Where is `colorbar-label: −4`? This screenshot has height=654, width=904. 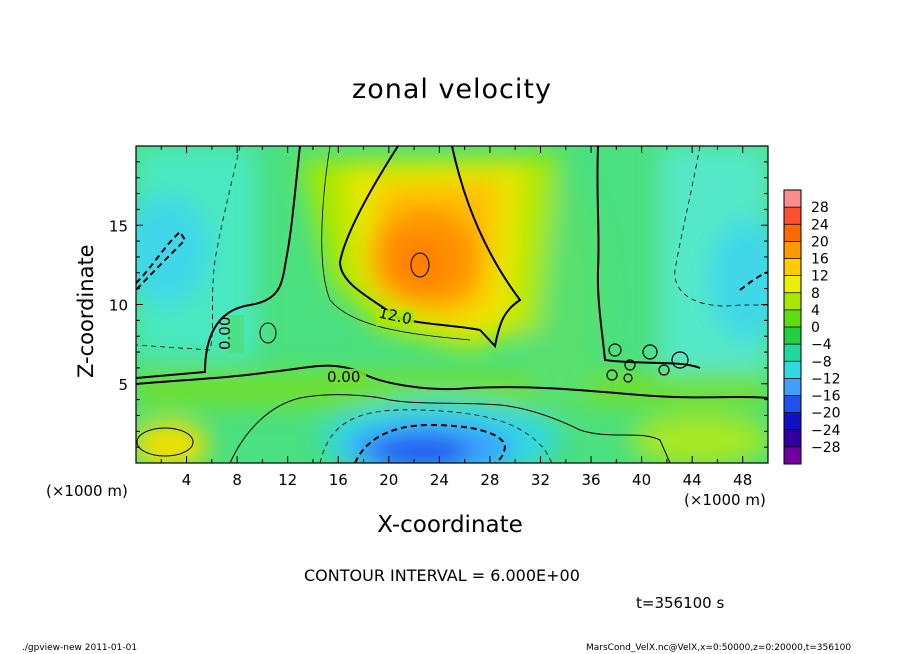
colorbar-label: −4 is located at coordinates (821, 345).